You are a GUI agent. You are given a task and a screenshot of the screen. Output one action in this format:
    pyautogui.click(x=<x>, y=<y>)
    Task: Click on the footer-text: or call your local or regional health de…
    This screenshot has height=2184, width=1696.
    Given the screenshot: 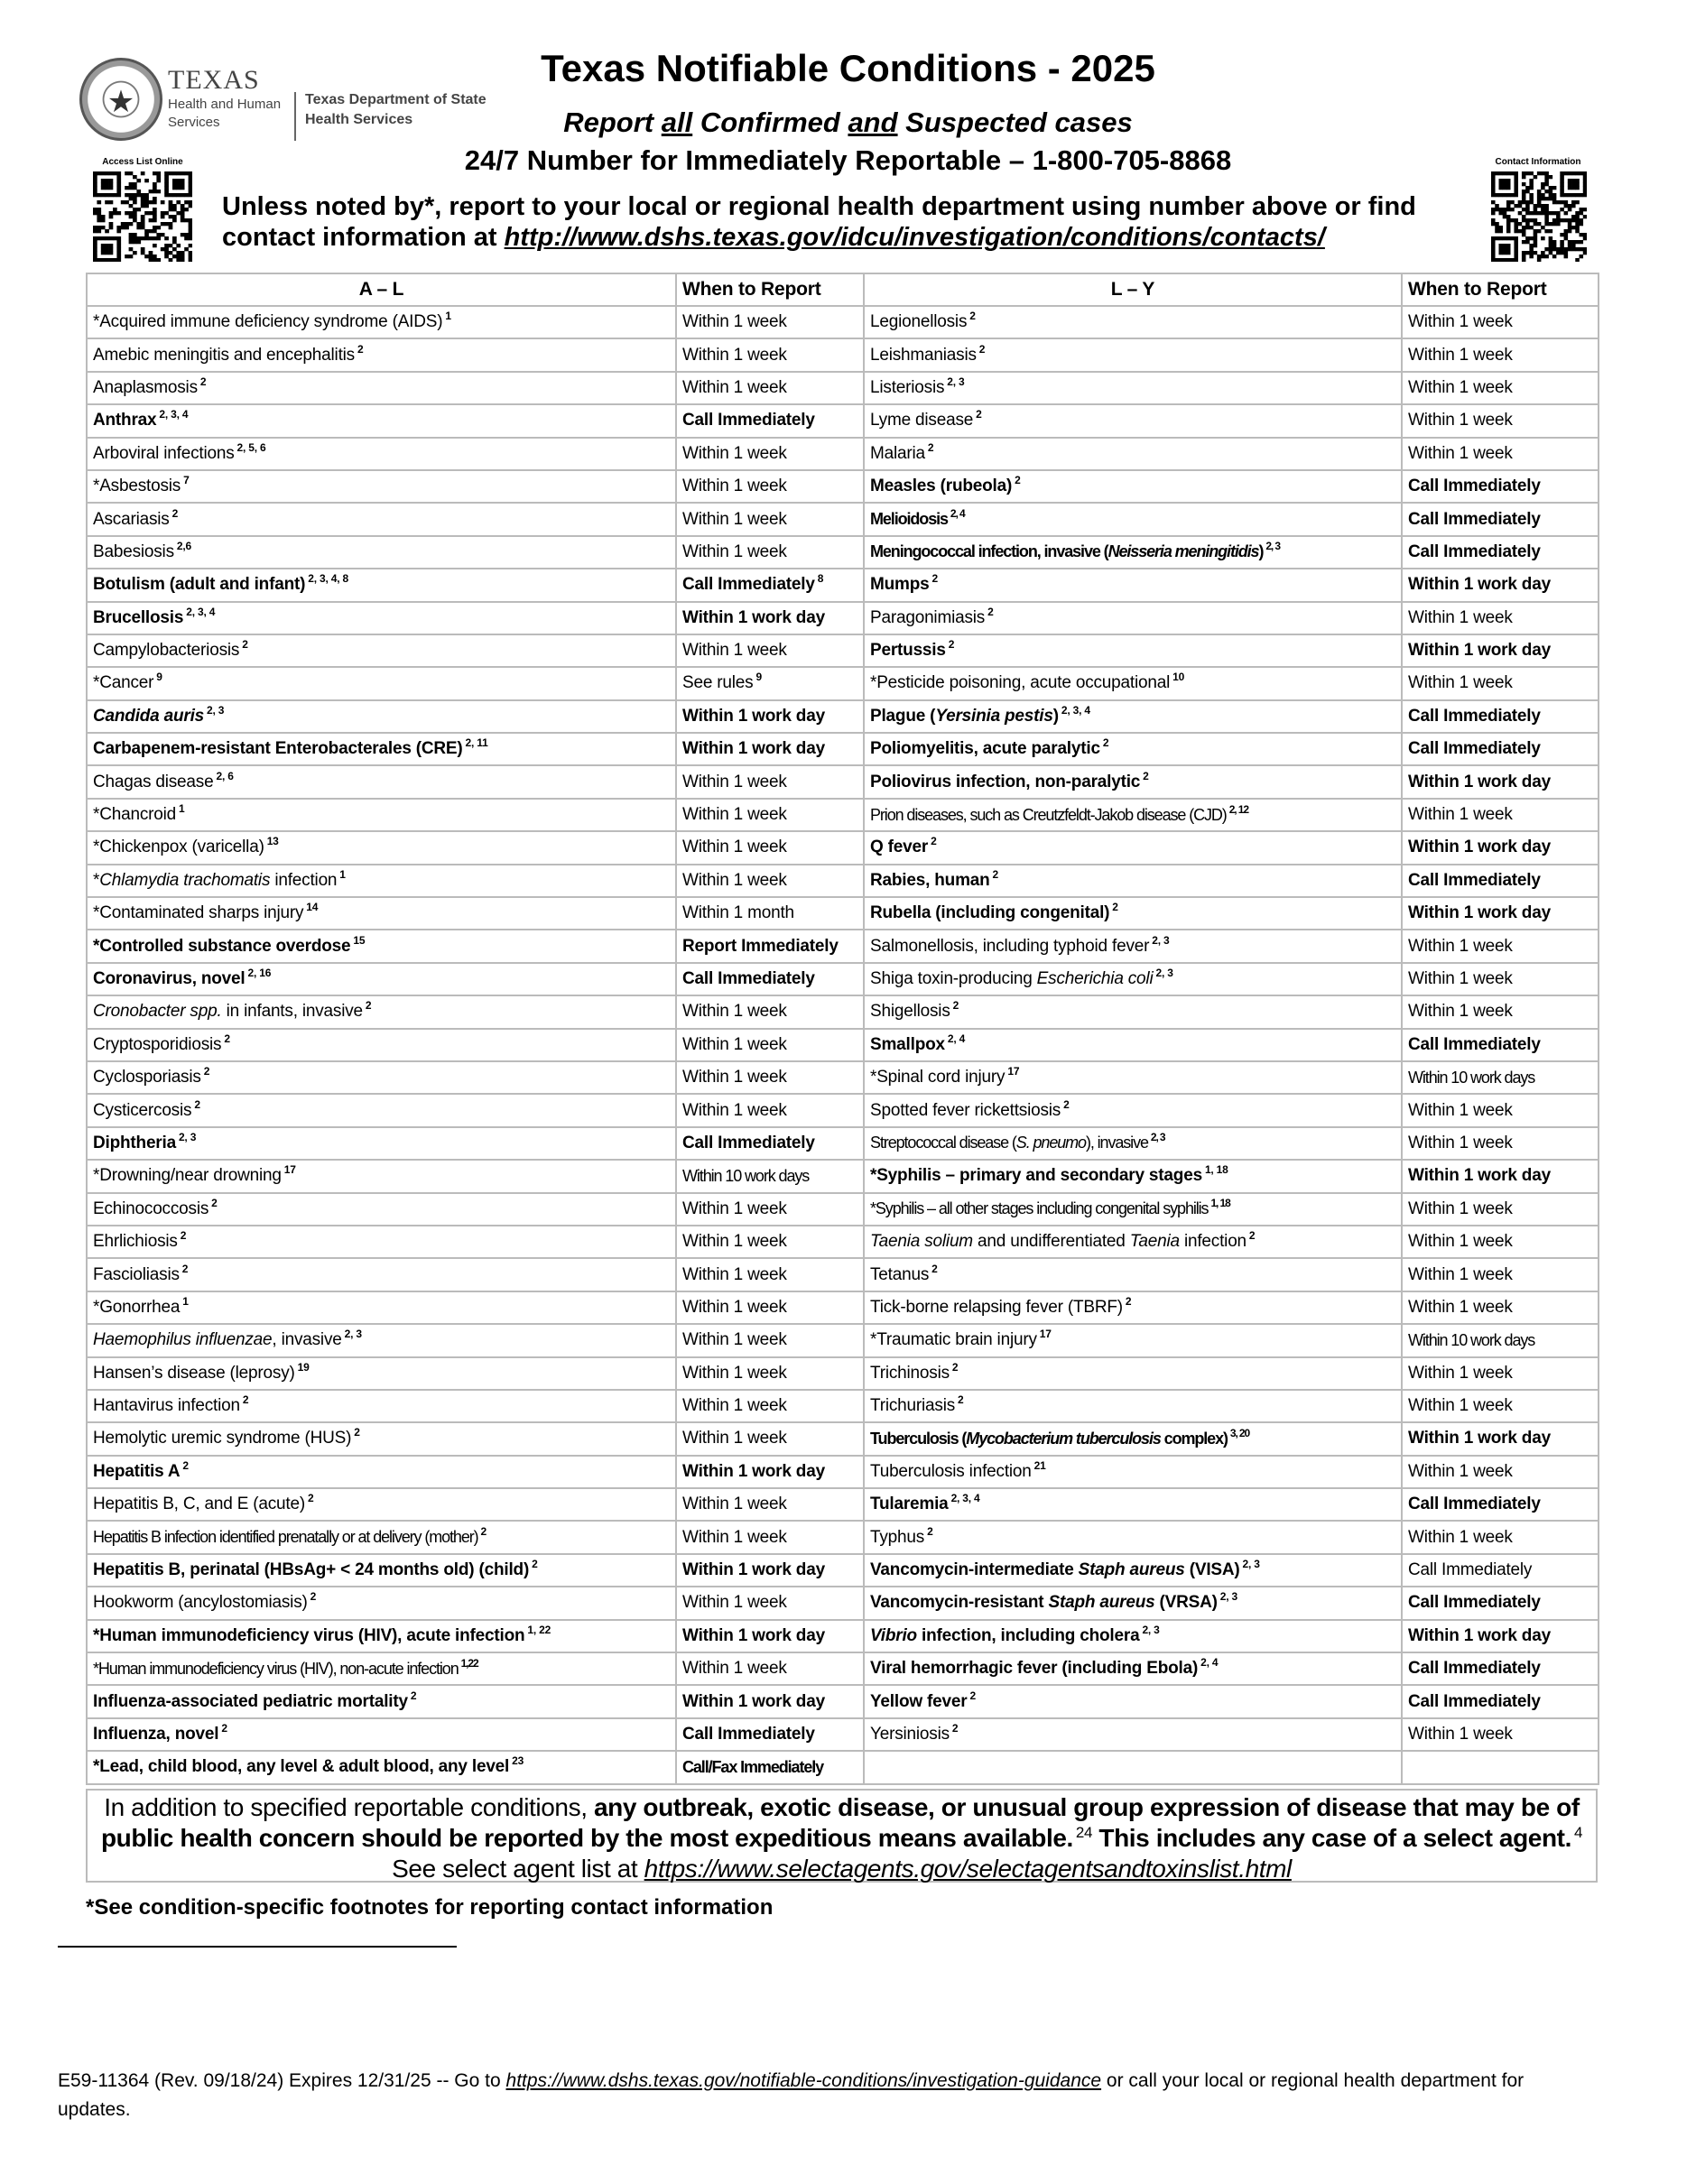 What is the action you would take?
    pyautogui.click(x=791, y=2095)
    